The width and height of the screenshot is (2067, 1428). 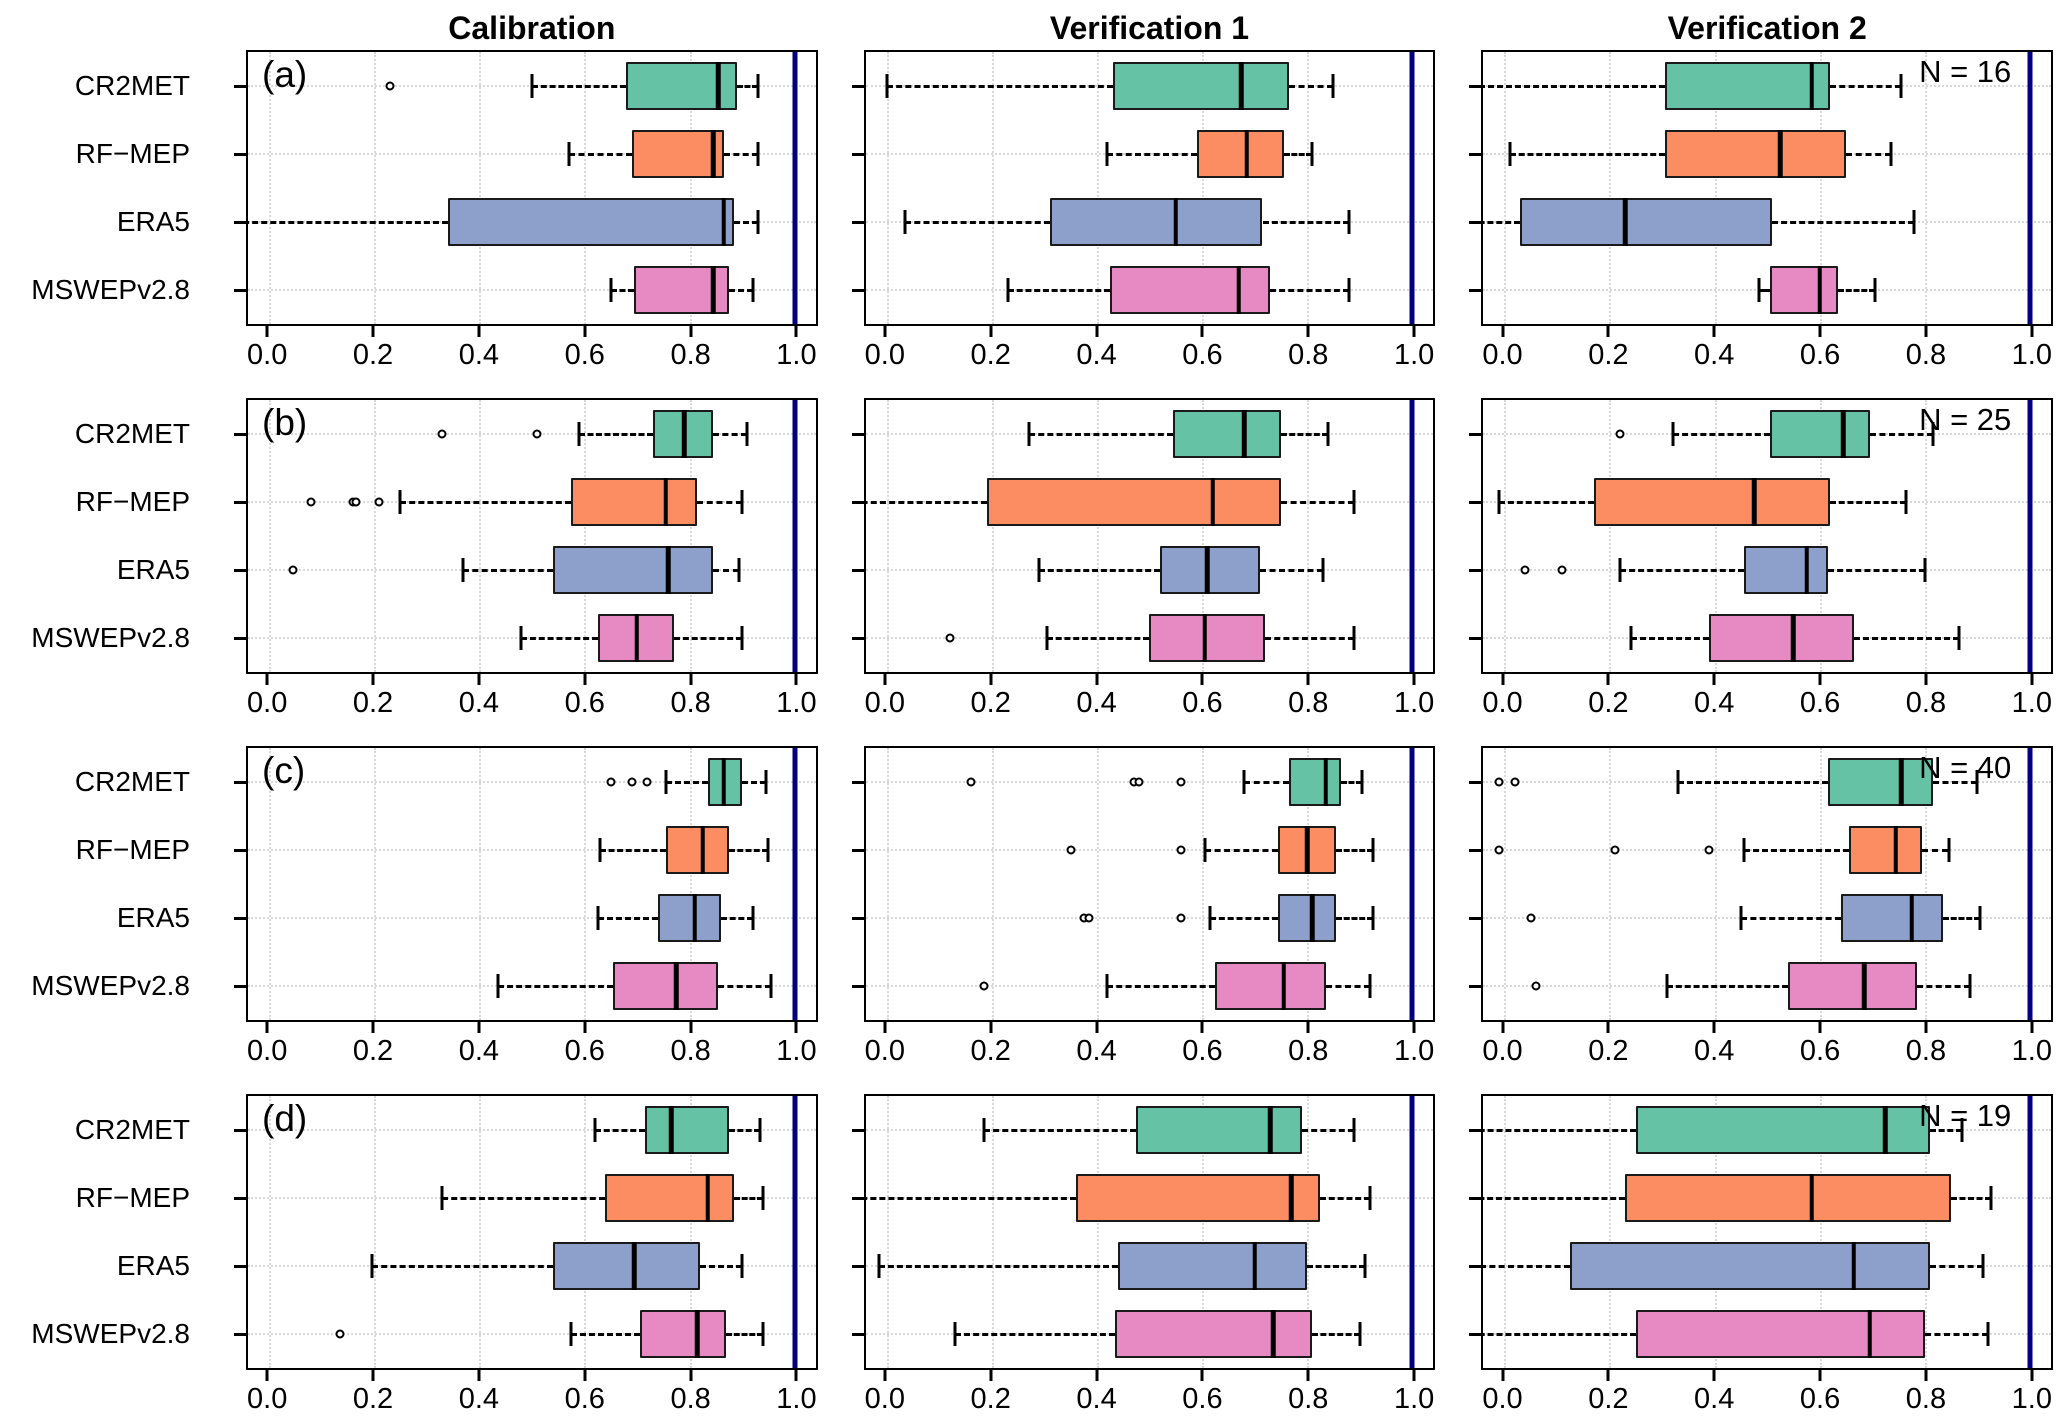 I want to click on y-axis-label: CR2MET, so click(x=132, y=781).